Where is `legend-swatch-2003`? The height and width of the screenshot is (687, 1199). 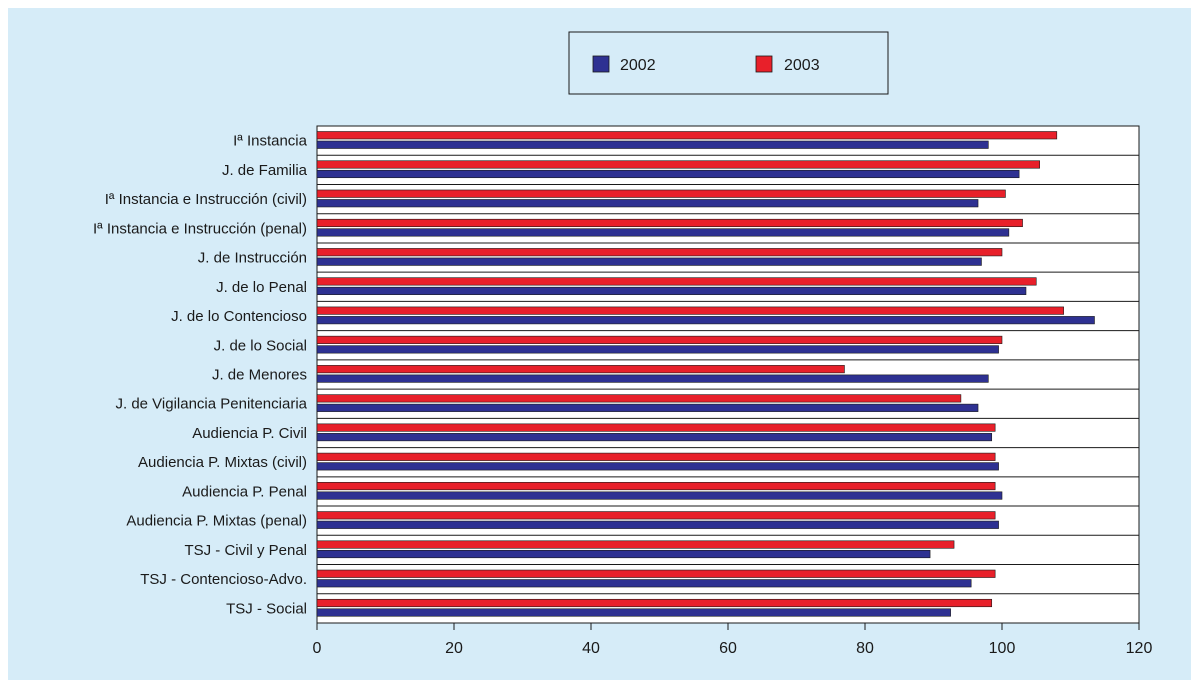
legend-swatch-2003 is located at coordinates (764, 64).